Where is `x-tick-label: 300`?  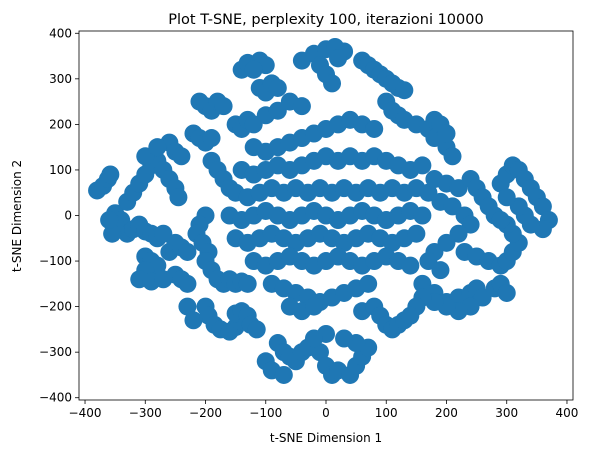 x-tick-label: 300 is located at coordinates (506, 413).